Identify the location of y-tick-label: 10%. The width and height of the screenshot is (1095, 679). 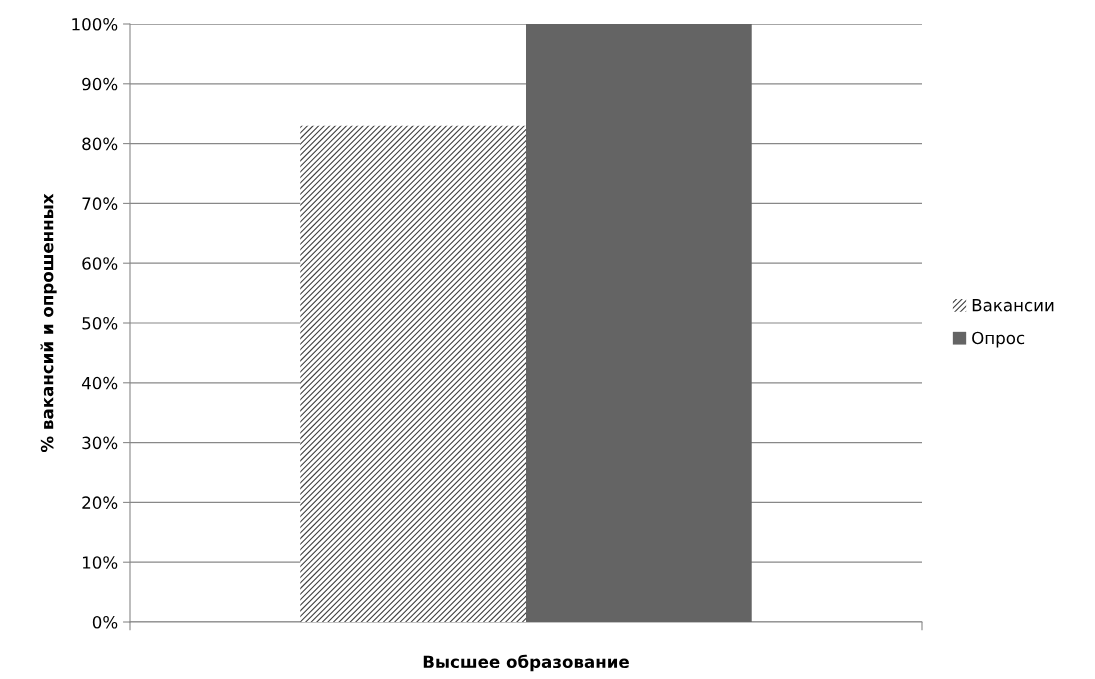
(100, 562).